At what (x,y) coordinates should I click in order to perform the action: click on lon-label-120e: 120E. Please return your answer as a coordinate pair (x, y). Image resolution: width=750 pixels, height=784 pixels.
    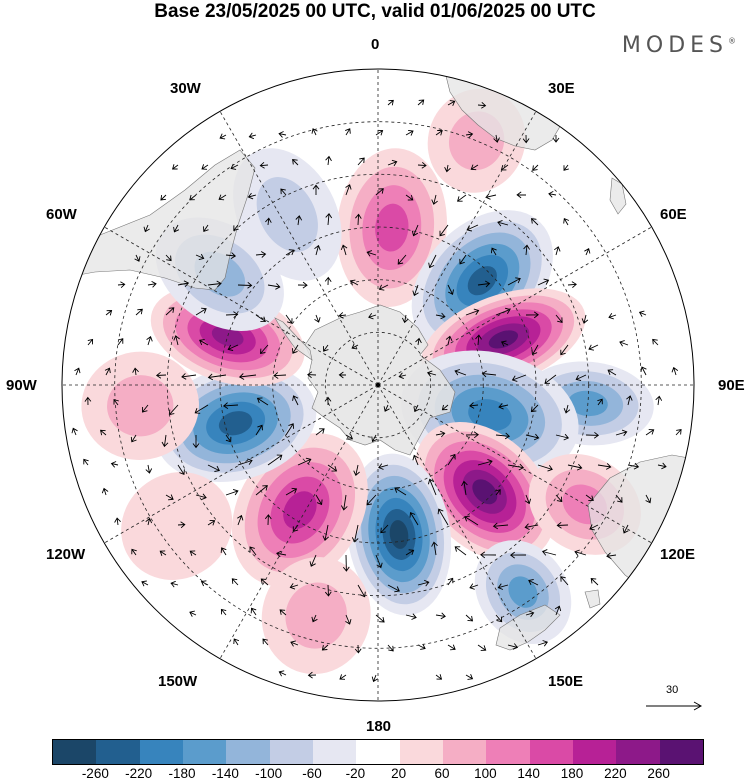
    Looking at the image, I should click on (678, 554).